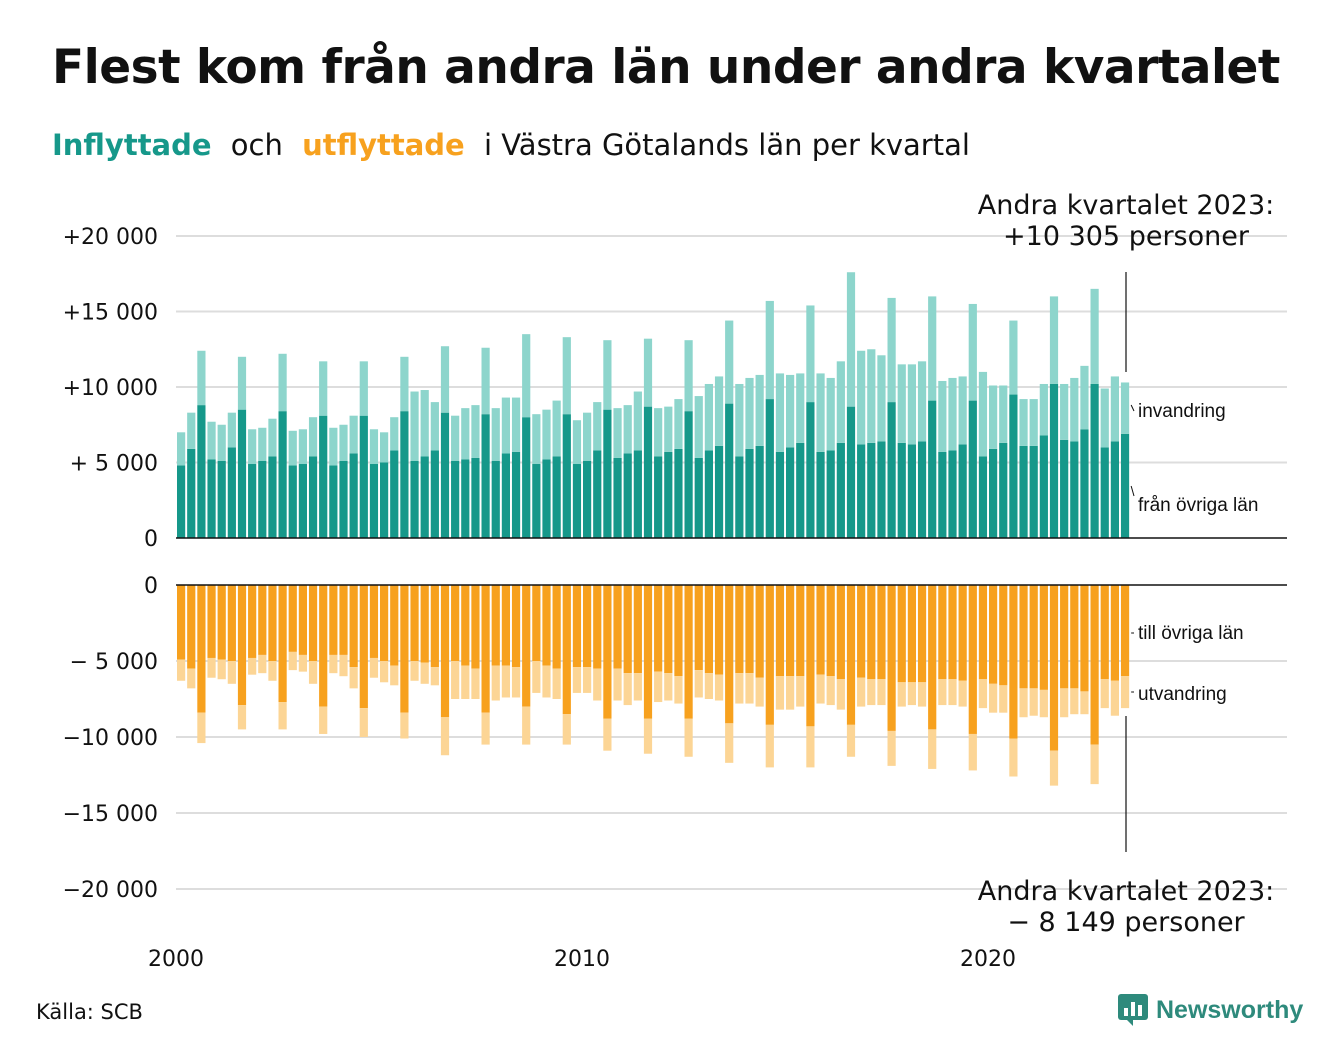 Image resolution: width=1340 pixels, height=1060 pixels. Describe the element at coordinates (1230, 1009) in the screenshot. I see `newsworthy-logo-text: Newsworthy` at that location.